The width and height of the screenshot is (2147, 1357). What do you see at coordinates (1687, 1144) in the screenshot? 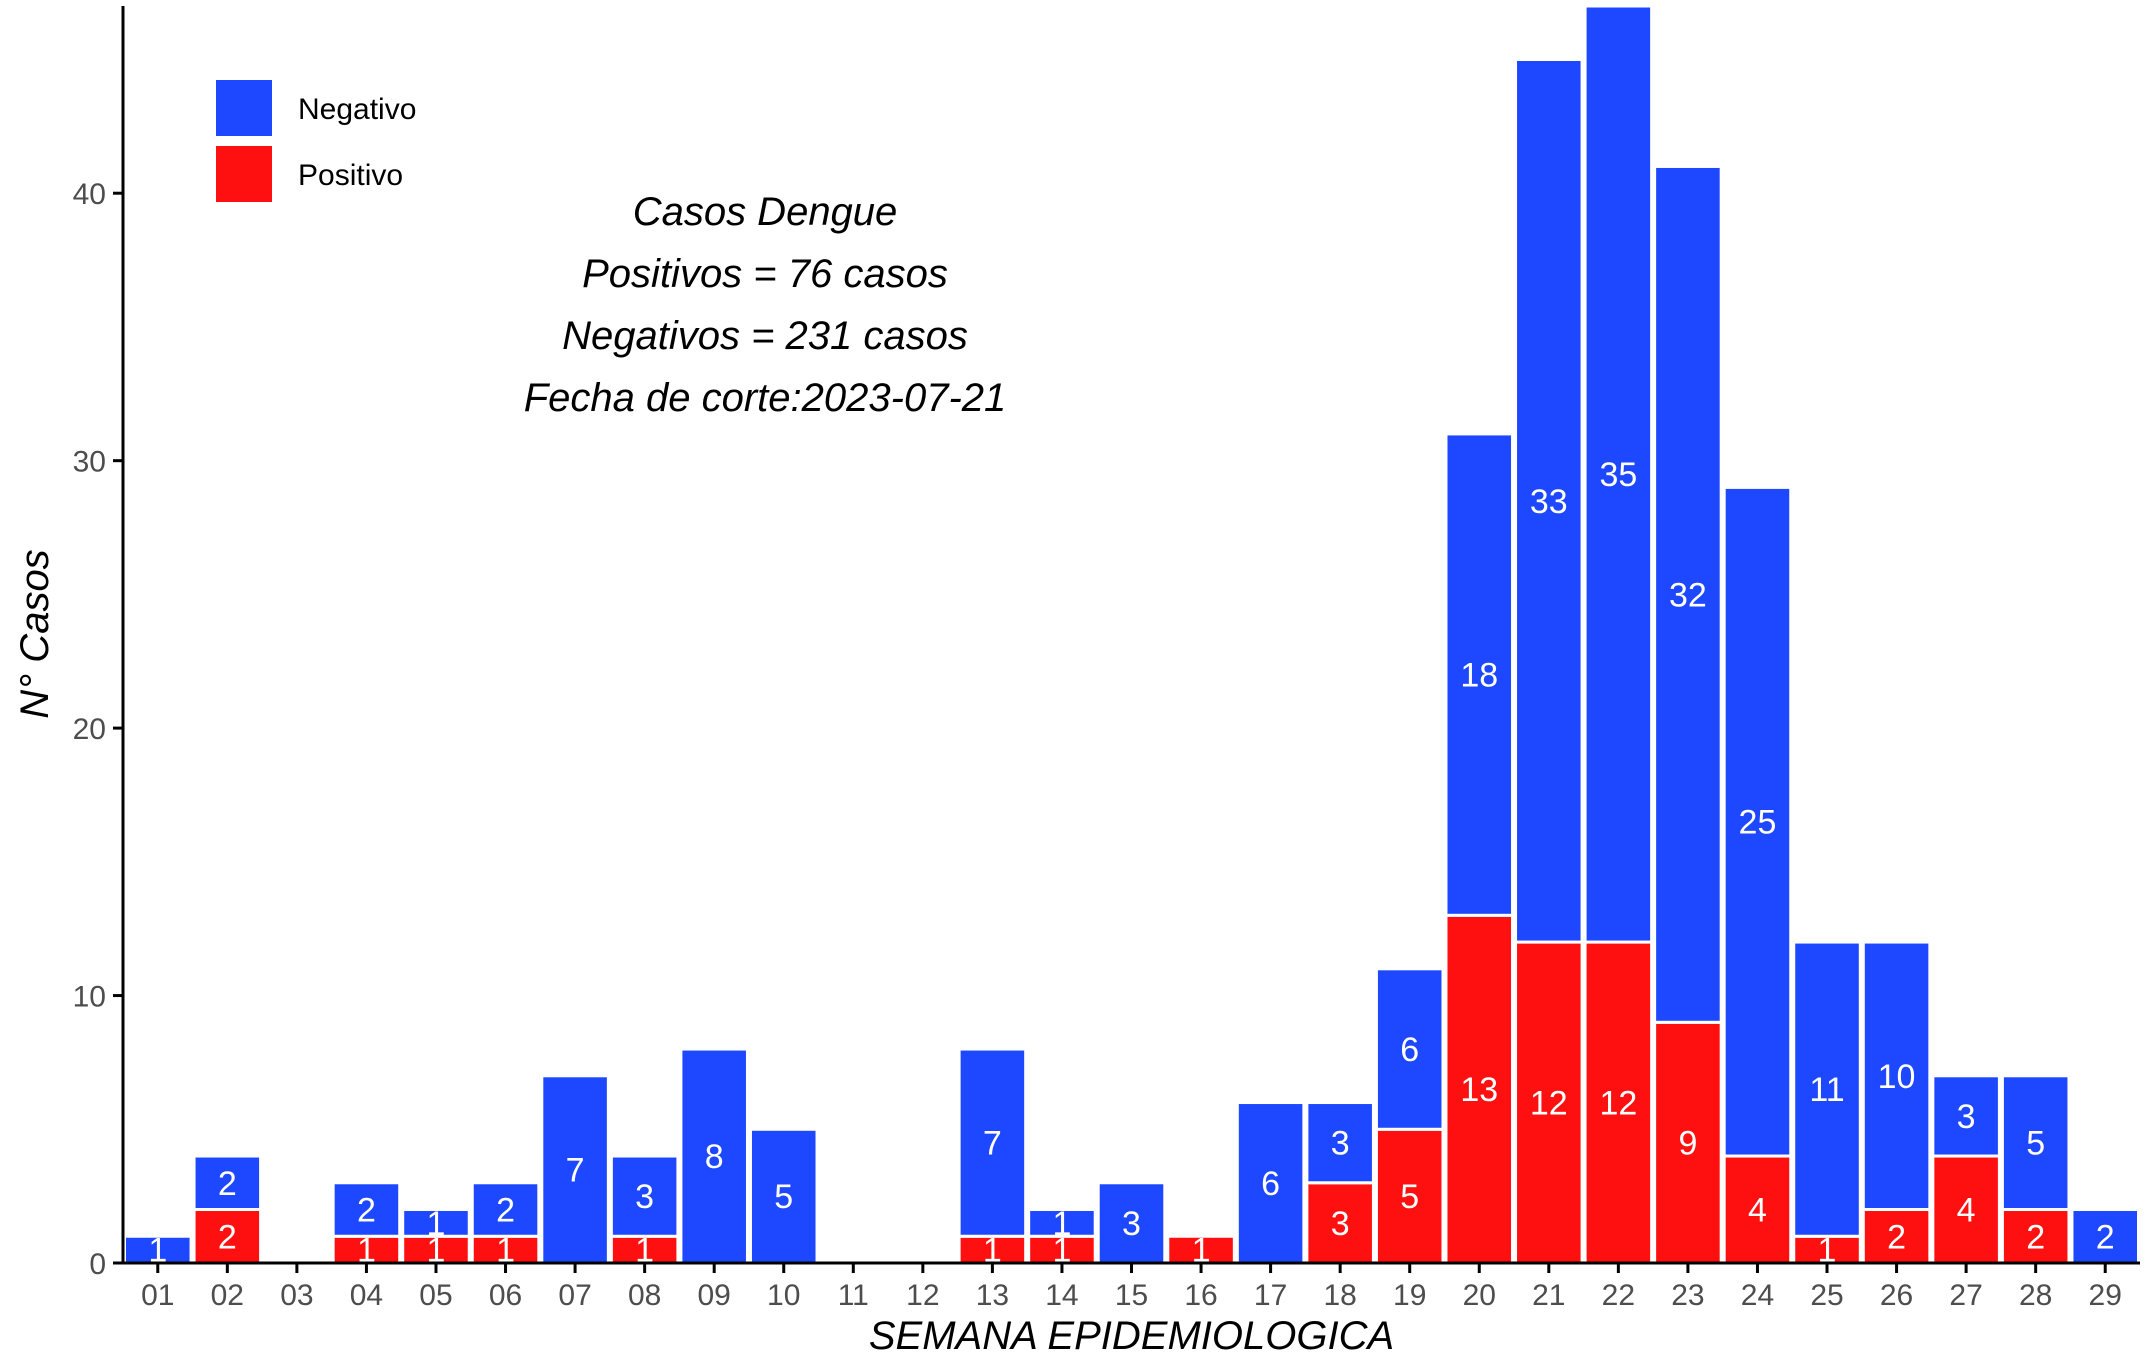
I see `label-positivo-23: 9` at bounding box center [1687, 1144].